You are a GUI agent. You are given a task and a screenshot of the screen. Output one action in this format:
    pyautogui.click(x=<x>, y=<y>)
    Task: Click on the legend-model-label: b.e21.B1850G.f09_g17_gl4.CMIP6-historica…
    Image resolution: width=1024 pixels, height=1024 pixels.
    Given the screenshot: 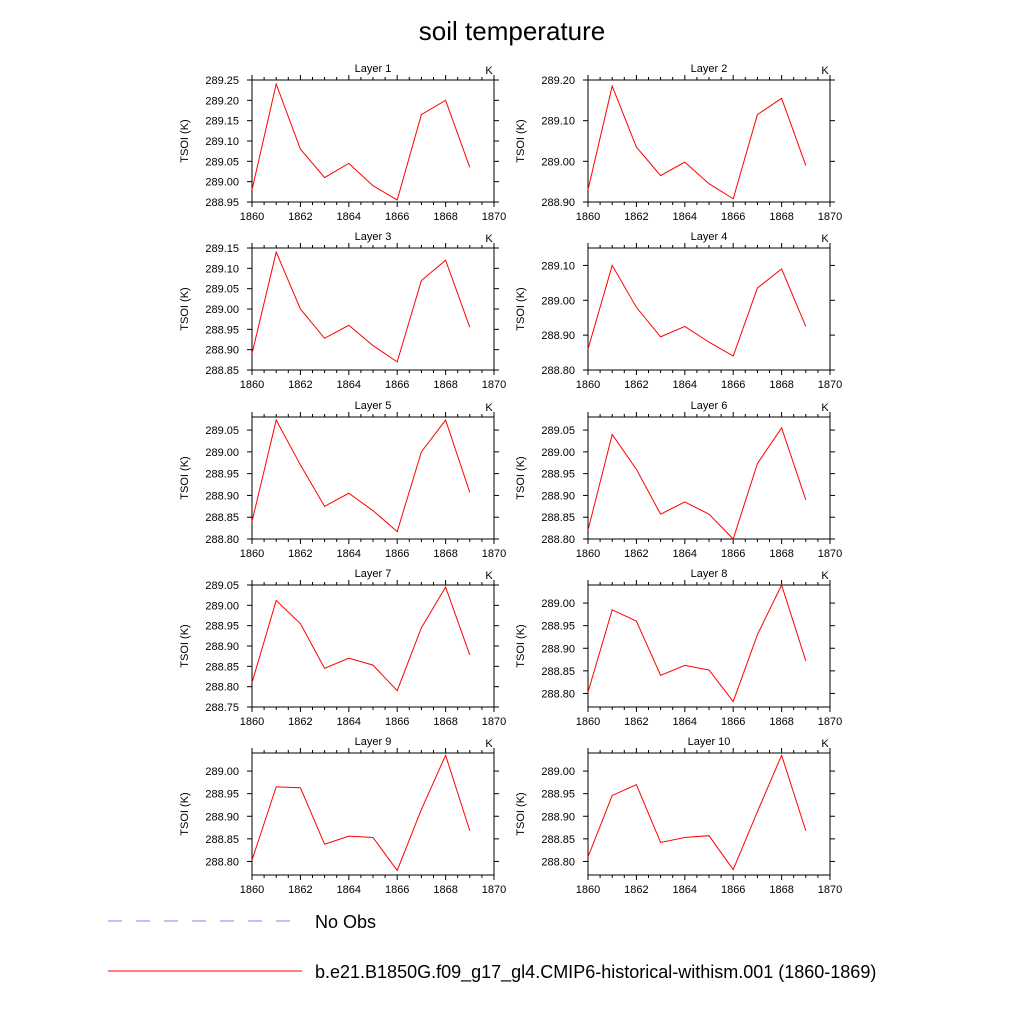 What is the action you would take?
    pyautogui.click(x=595, y=972)
    